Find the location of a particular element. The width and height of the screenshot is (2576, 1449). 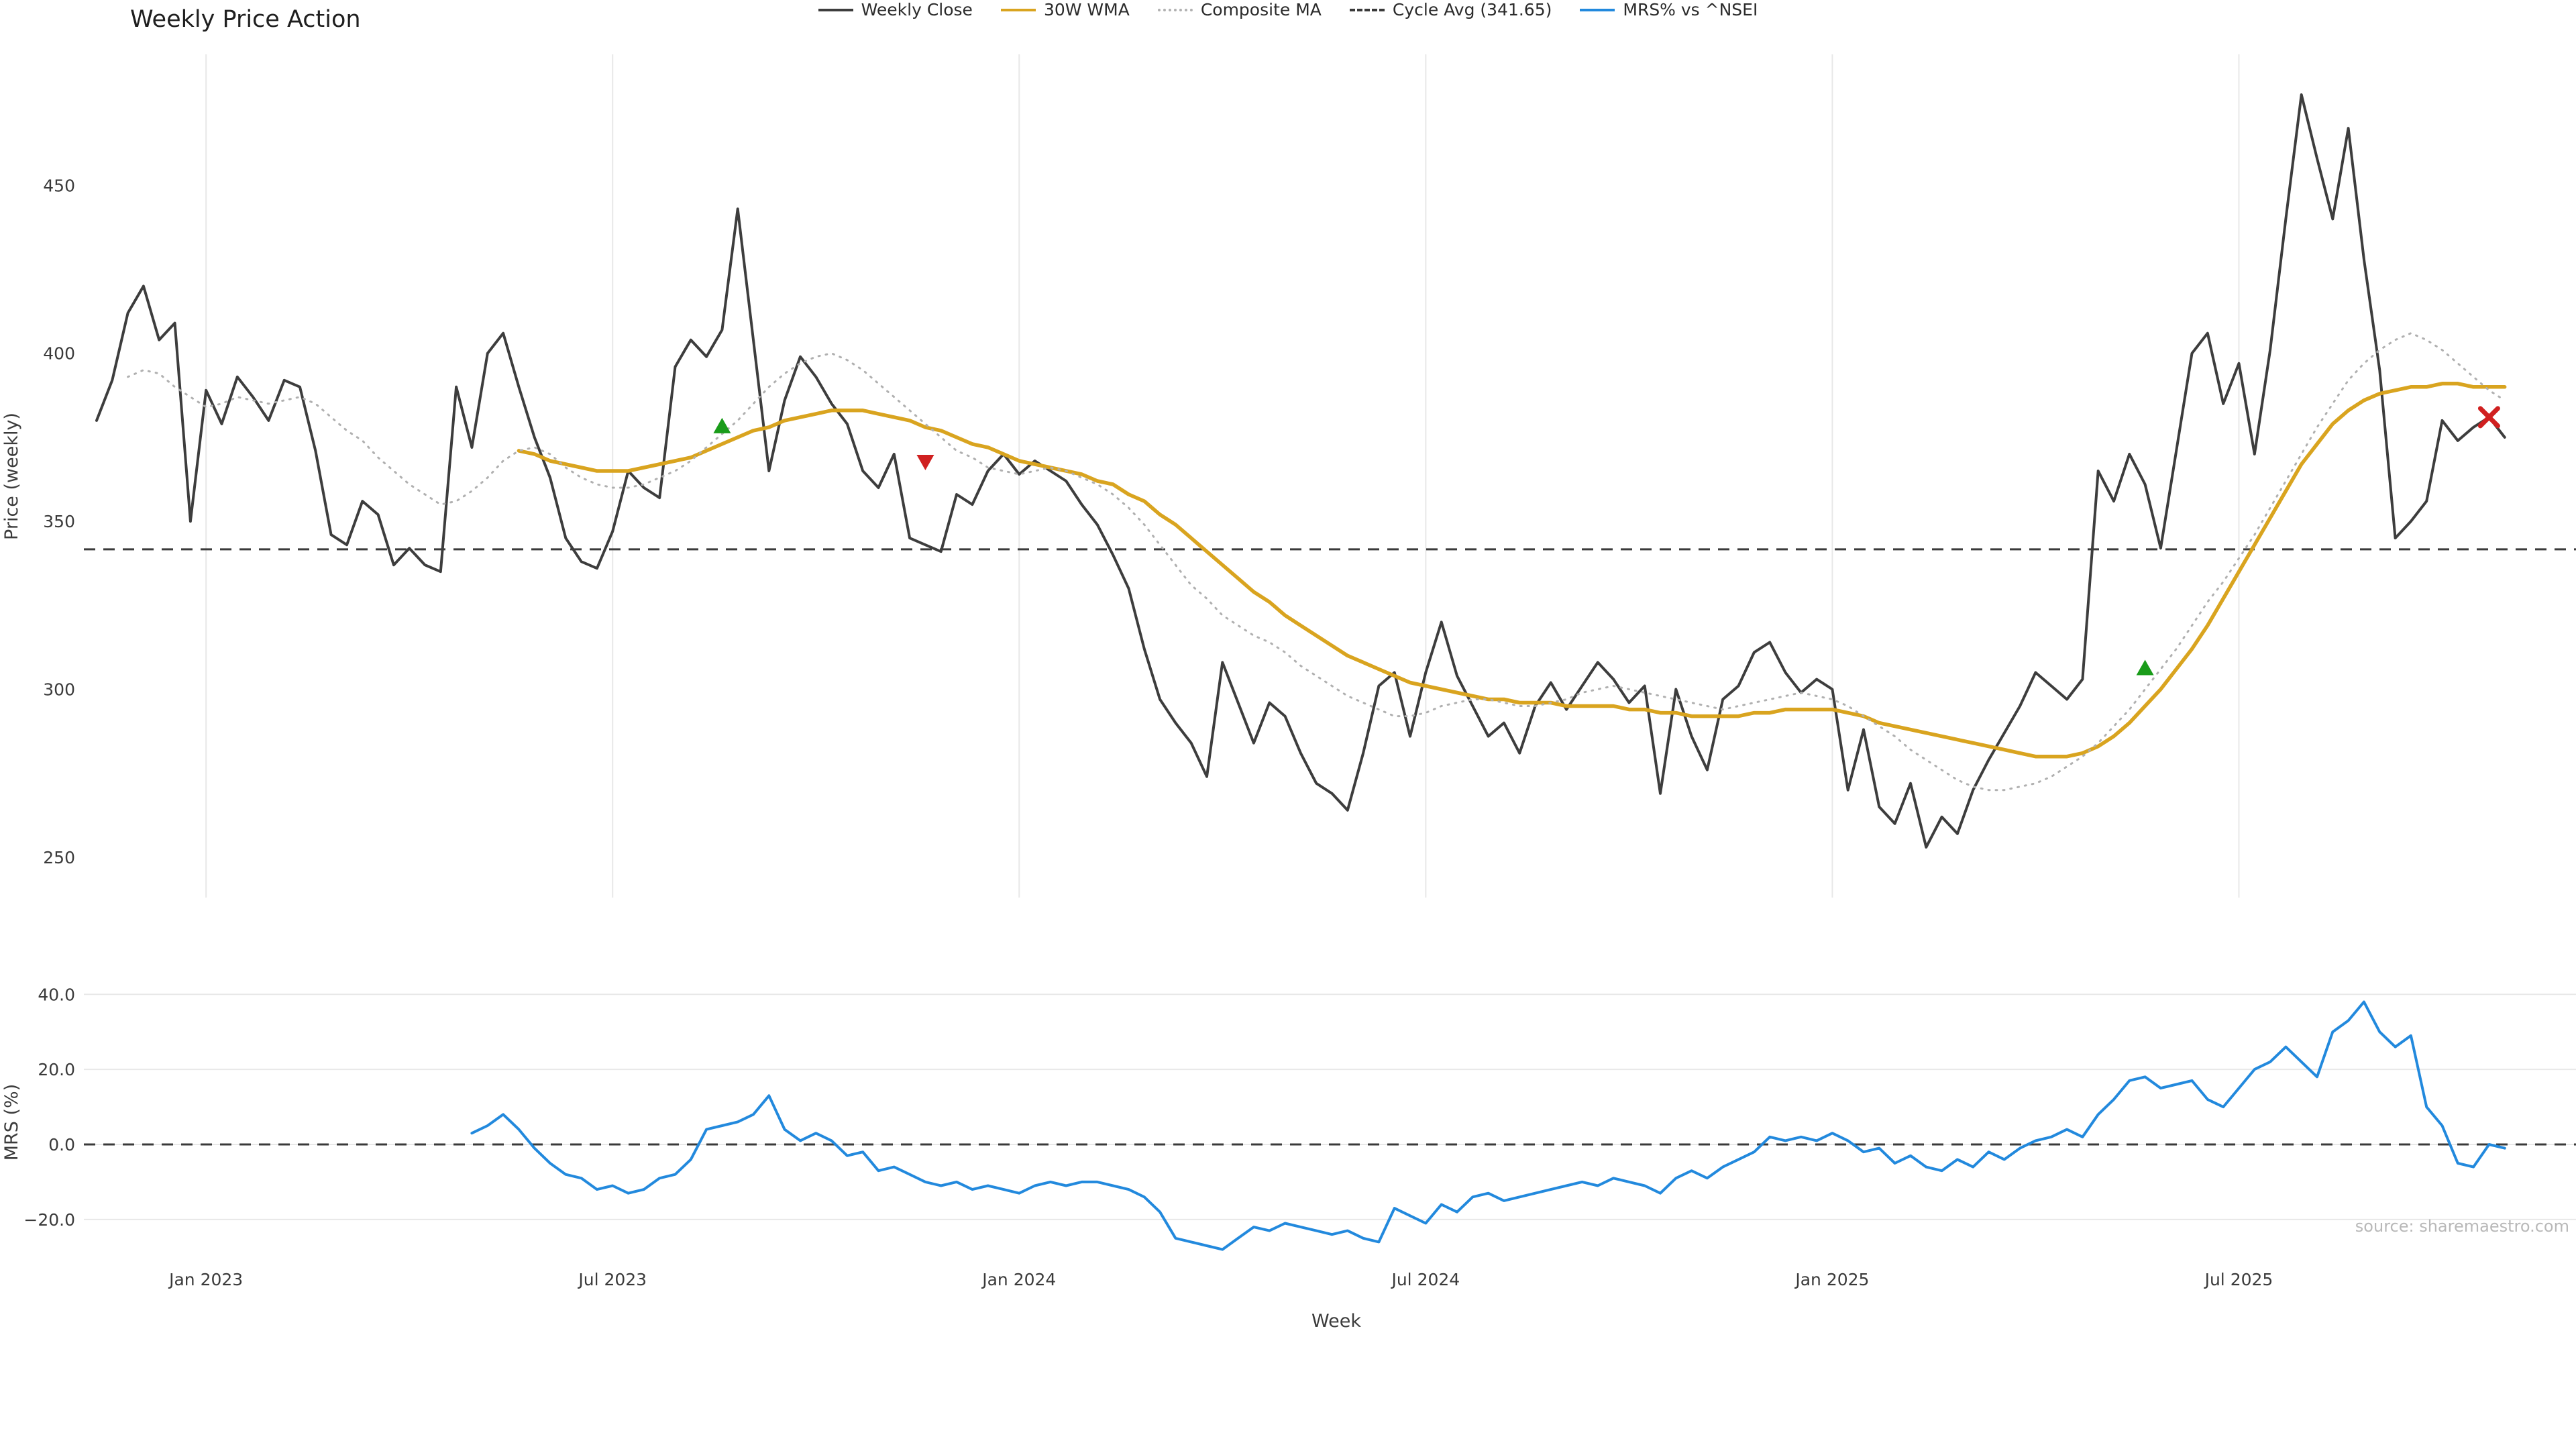

legend-label: MRS% vs ^NSEI is located at coordinates (1690, 9).